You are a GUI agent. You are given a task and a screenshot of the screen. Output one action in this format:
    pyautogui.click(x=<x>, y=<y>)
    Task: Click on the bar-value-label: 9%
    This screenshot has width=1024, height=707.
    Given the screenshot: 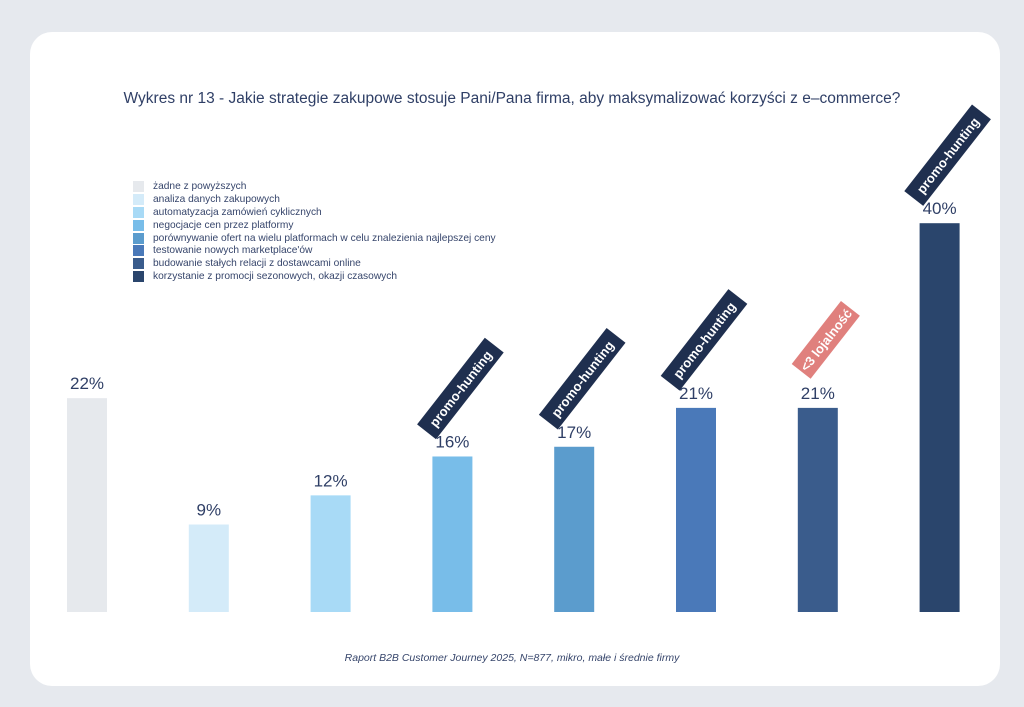 What is the action you would take?
    pyautogui.click(x=209, y=510)
    